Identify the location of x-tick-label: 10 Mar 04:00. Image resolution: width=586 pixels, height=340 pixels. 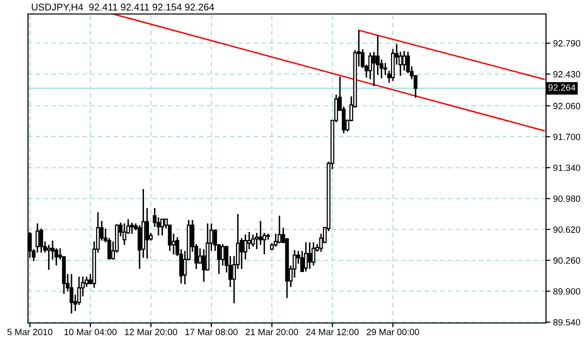
(90, 332).